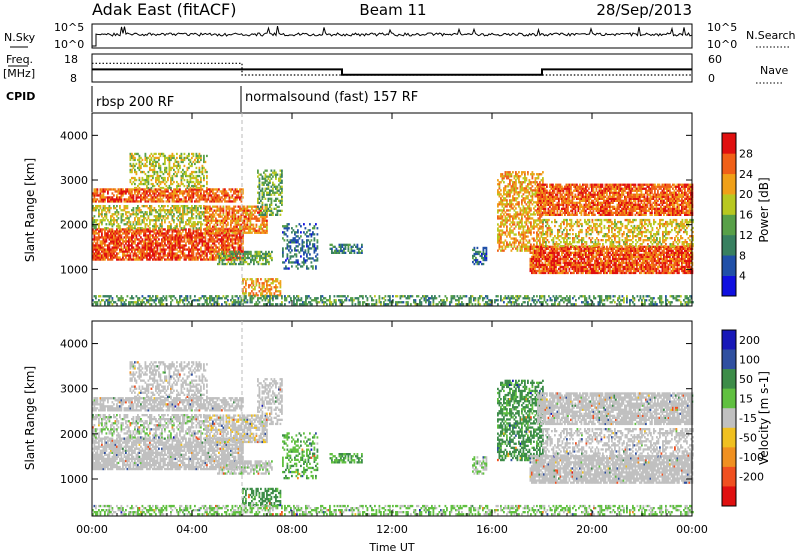  What do you see at coordinates (722, 27) in the screenshot?
I see `nsky-tick-high-right: 10^5` at bounding box center [722, 27].